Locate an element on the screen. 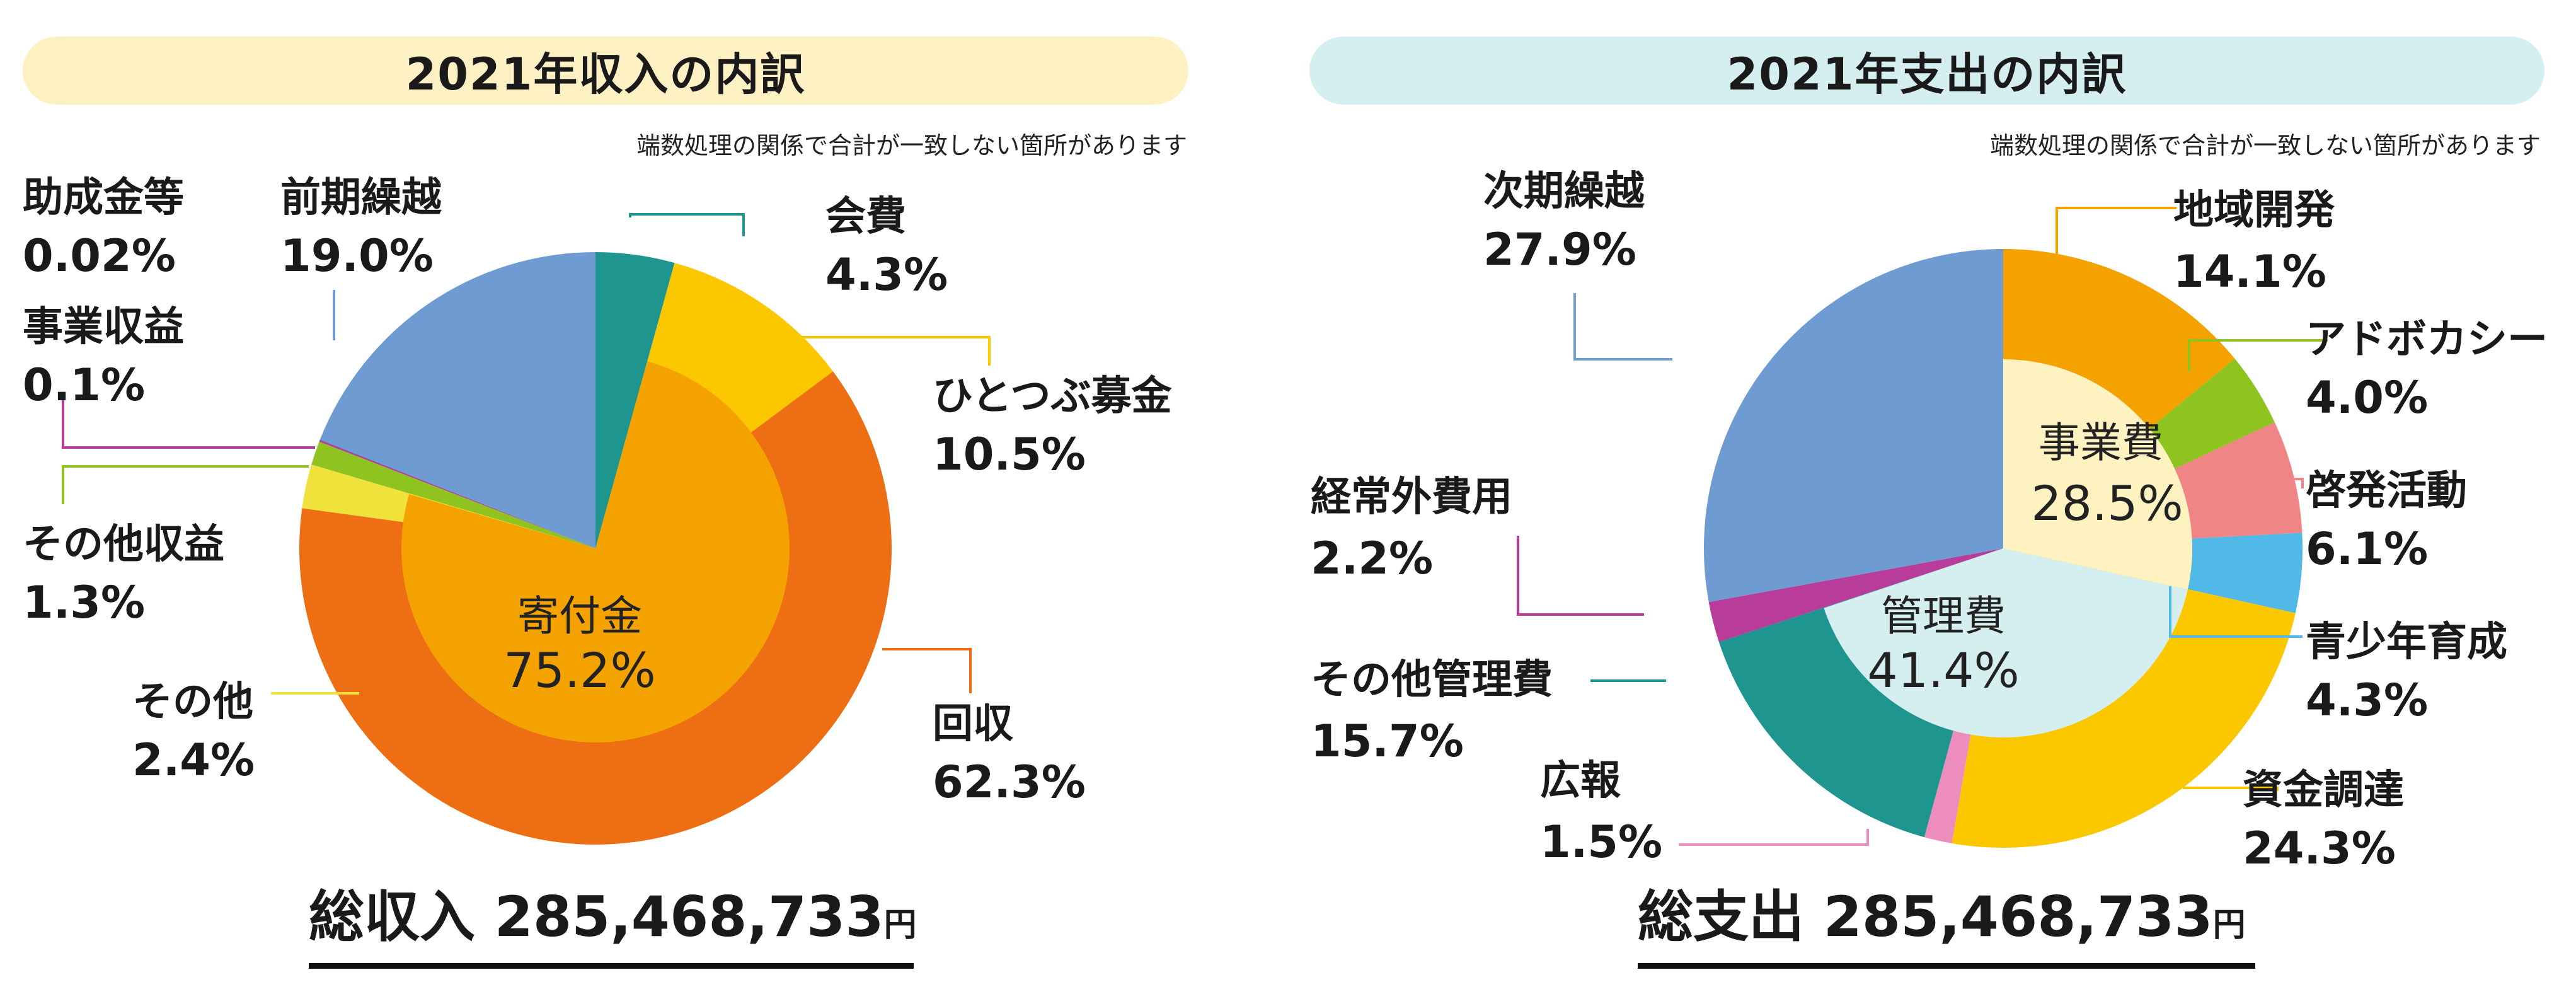 The image size is (2576, 999). income-total-unit: 円 is located at coordinates (900, 925).